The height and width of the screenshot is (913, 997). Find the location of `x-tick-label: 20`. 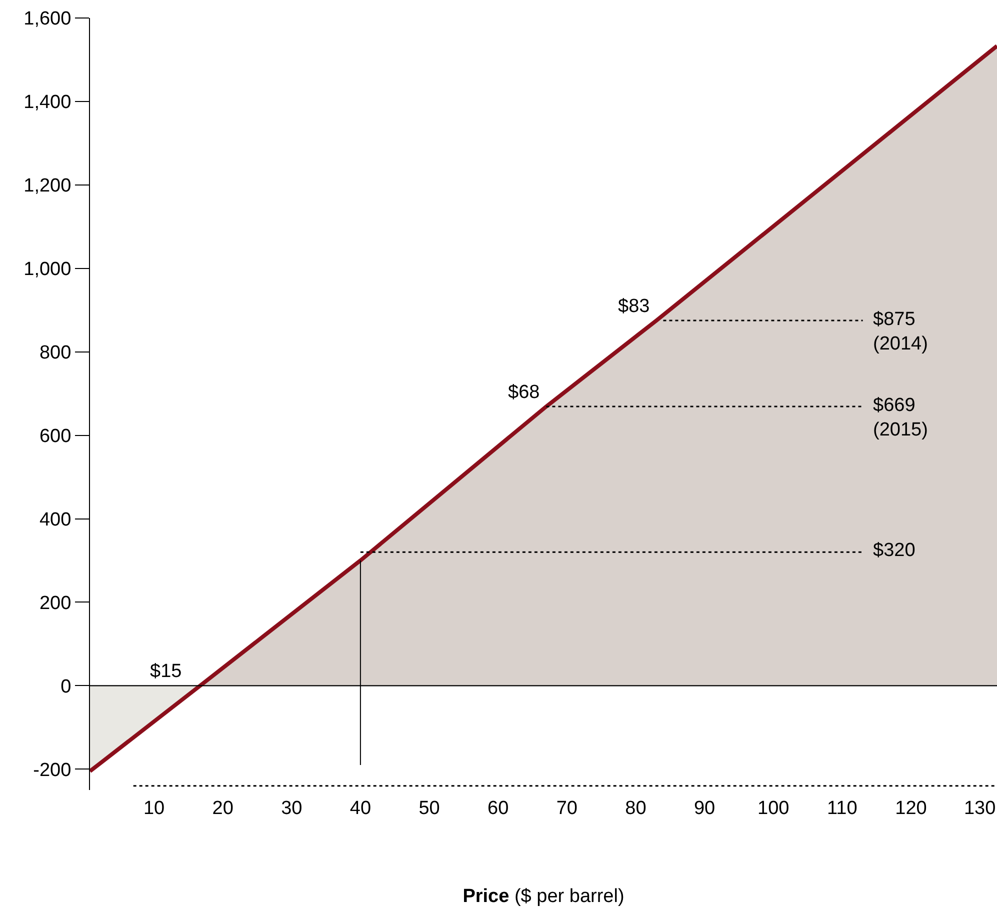

x-tick-label: 20 is located at coordinates (223, 808).